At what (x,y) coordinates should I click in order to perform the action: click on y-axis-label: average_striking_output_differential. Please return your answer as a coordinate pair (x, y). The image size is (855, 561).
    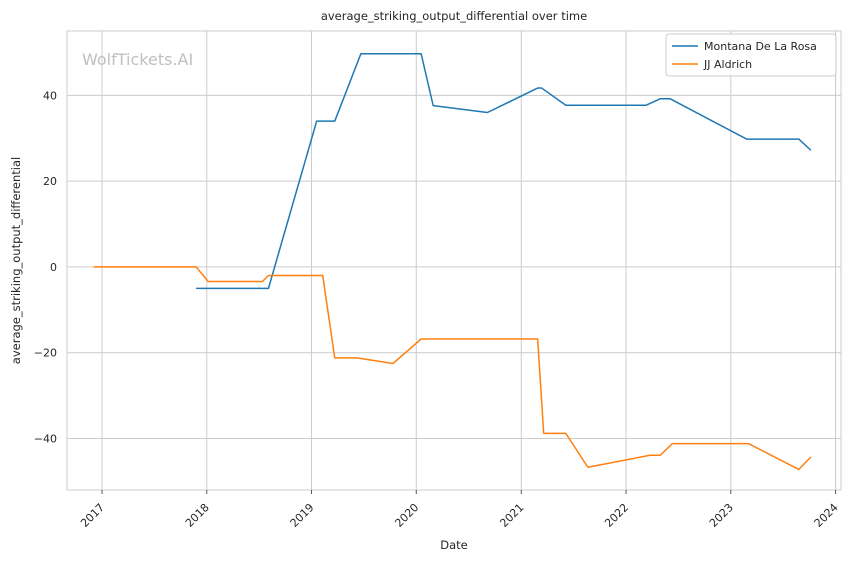
    Looking at the image, I should click on (16, 260).